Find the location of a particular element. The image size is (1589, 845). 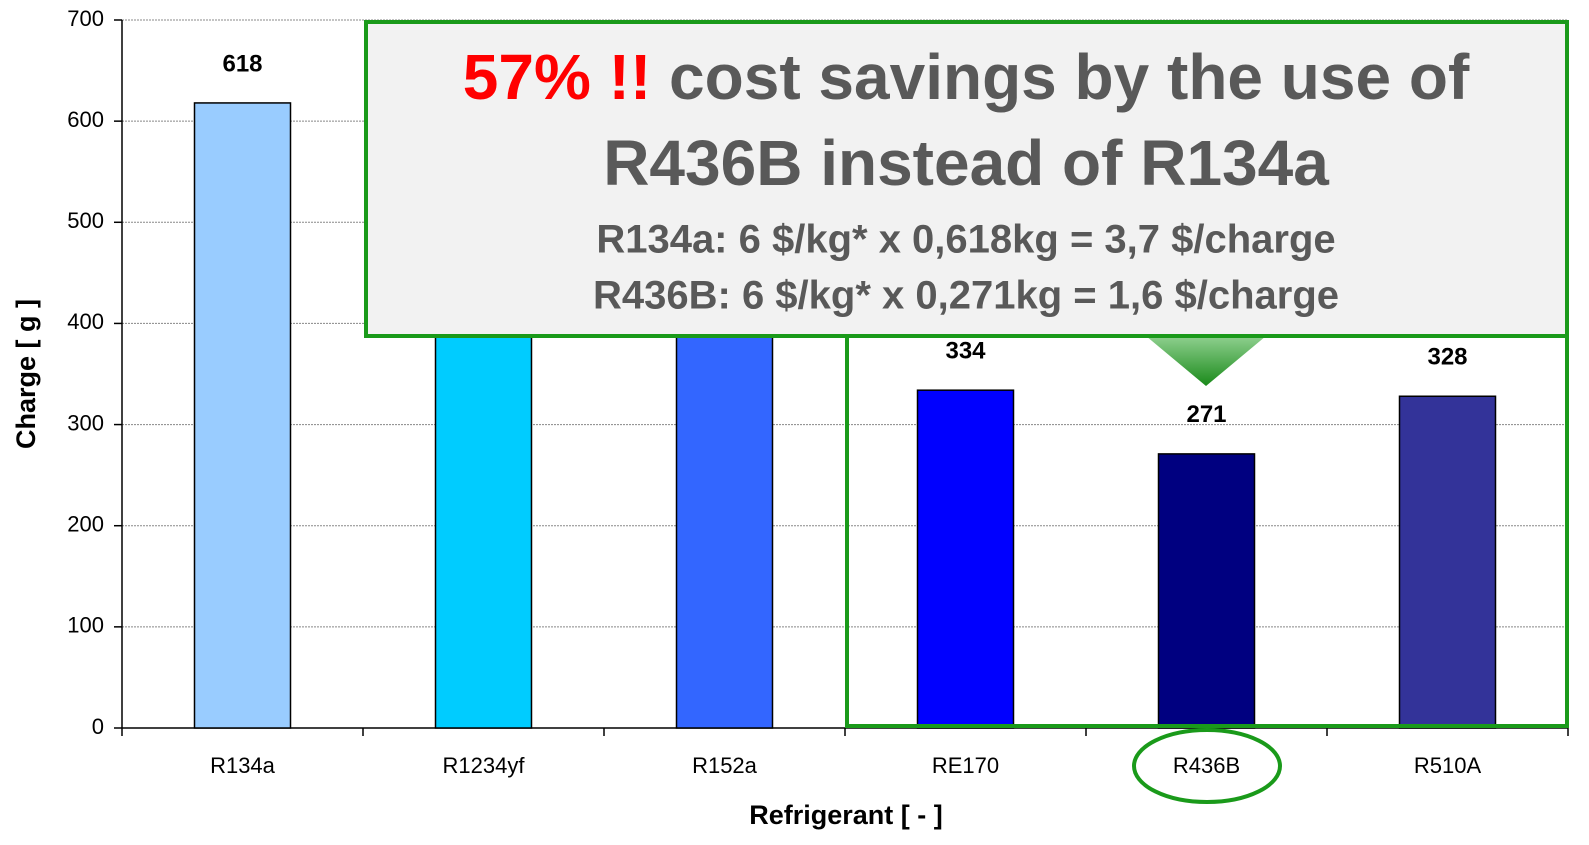

annotation-highlight: 57% !! is located at coordinates (557, 77).